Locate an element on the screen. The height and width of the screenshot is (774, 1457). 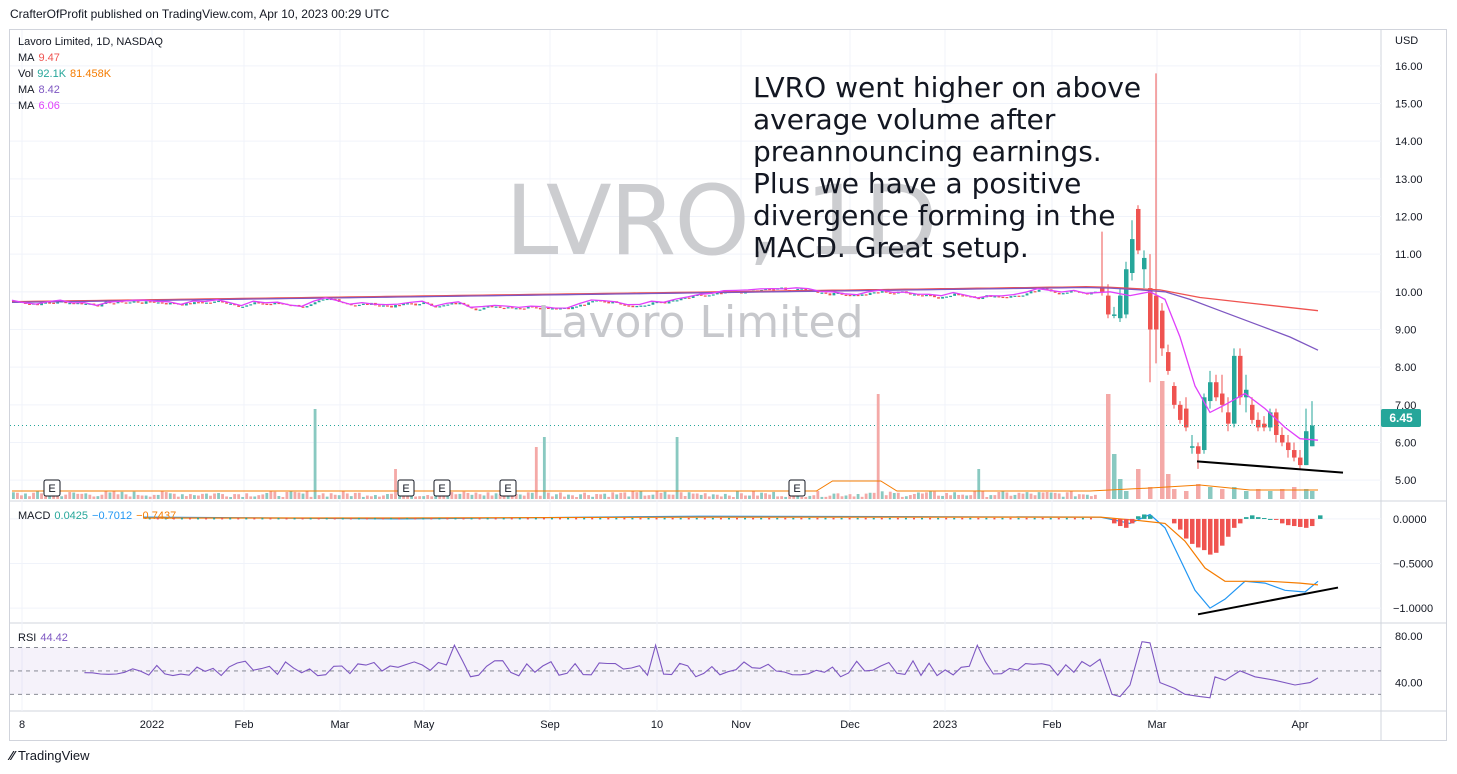
tv-logo-icon: ⁄⁄ is located at coordinates (14, 755).